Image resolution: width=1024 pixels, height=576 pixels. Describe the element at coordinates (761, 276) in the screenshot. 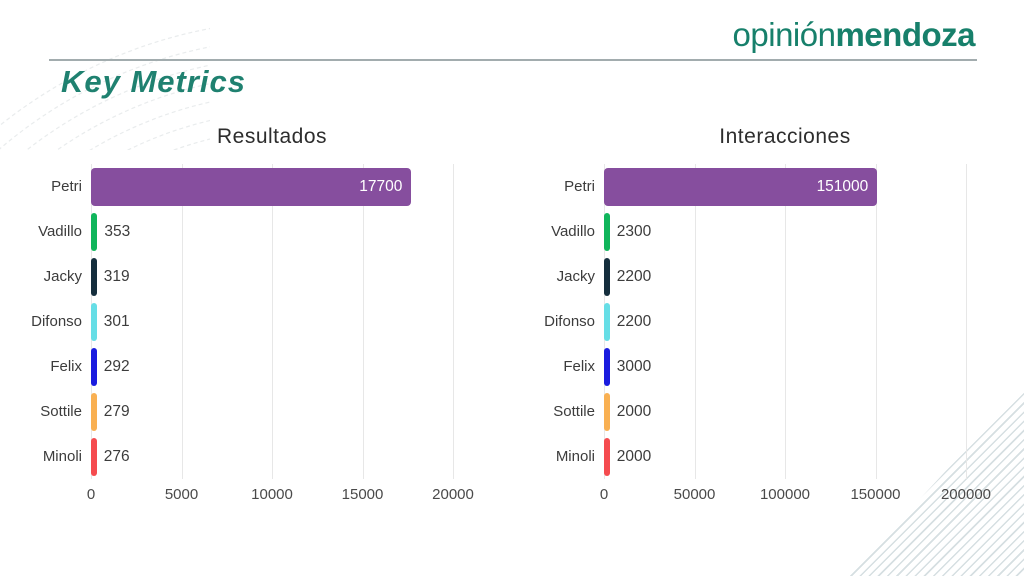

I see `bar-row: Jacky 2200` at that location.